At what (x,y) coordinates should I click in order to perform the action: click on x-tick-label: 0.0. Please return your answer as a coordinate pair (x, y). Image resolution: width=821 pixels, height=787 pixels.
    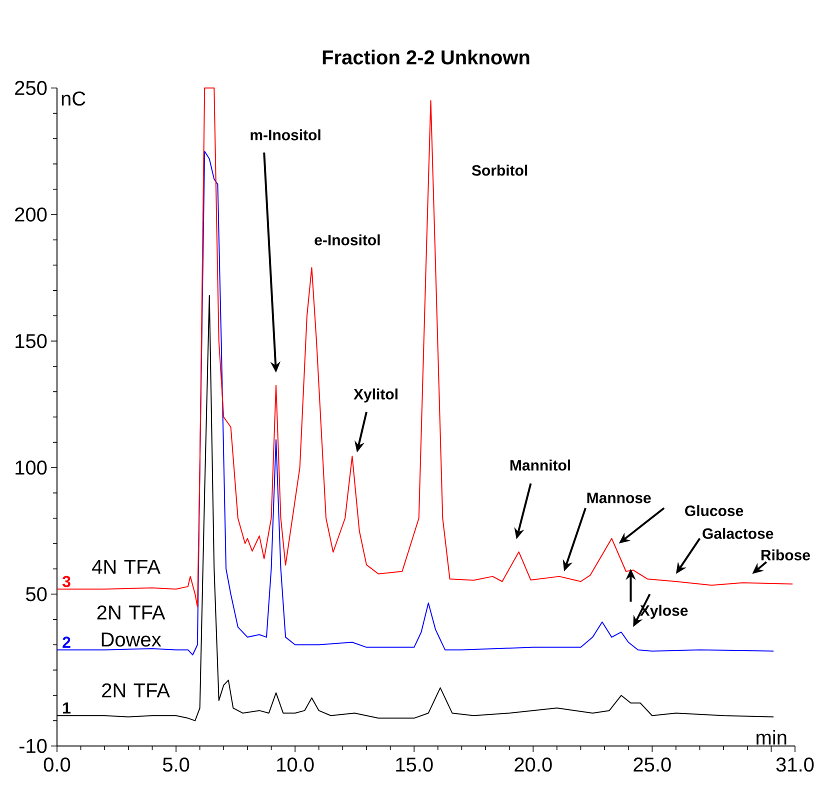
    Looking at the image, I should click on (57, 765).